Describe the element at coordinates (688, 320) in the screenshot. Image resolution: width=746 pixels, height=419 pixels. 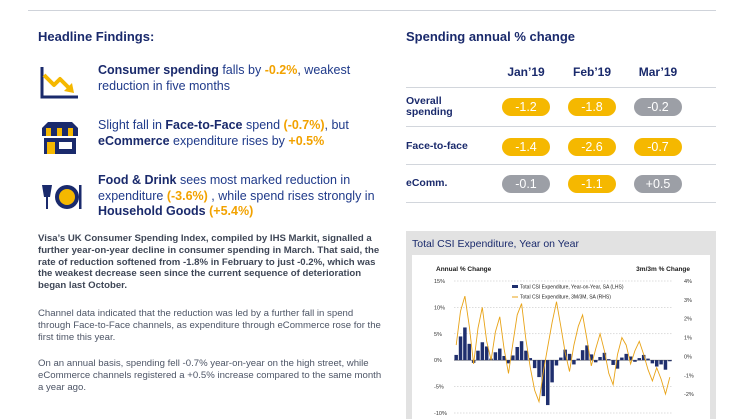
I see `right-tick-label: 2%` at that location.